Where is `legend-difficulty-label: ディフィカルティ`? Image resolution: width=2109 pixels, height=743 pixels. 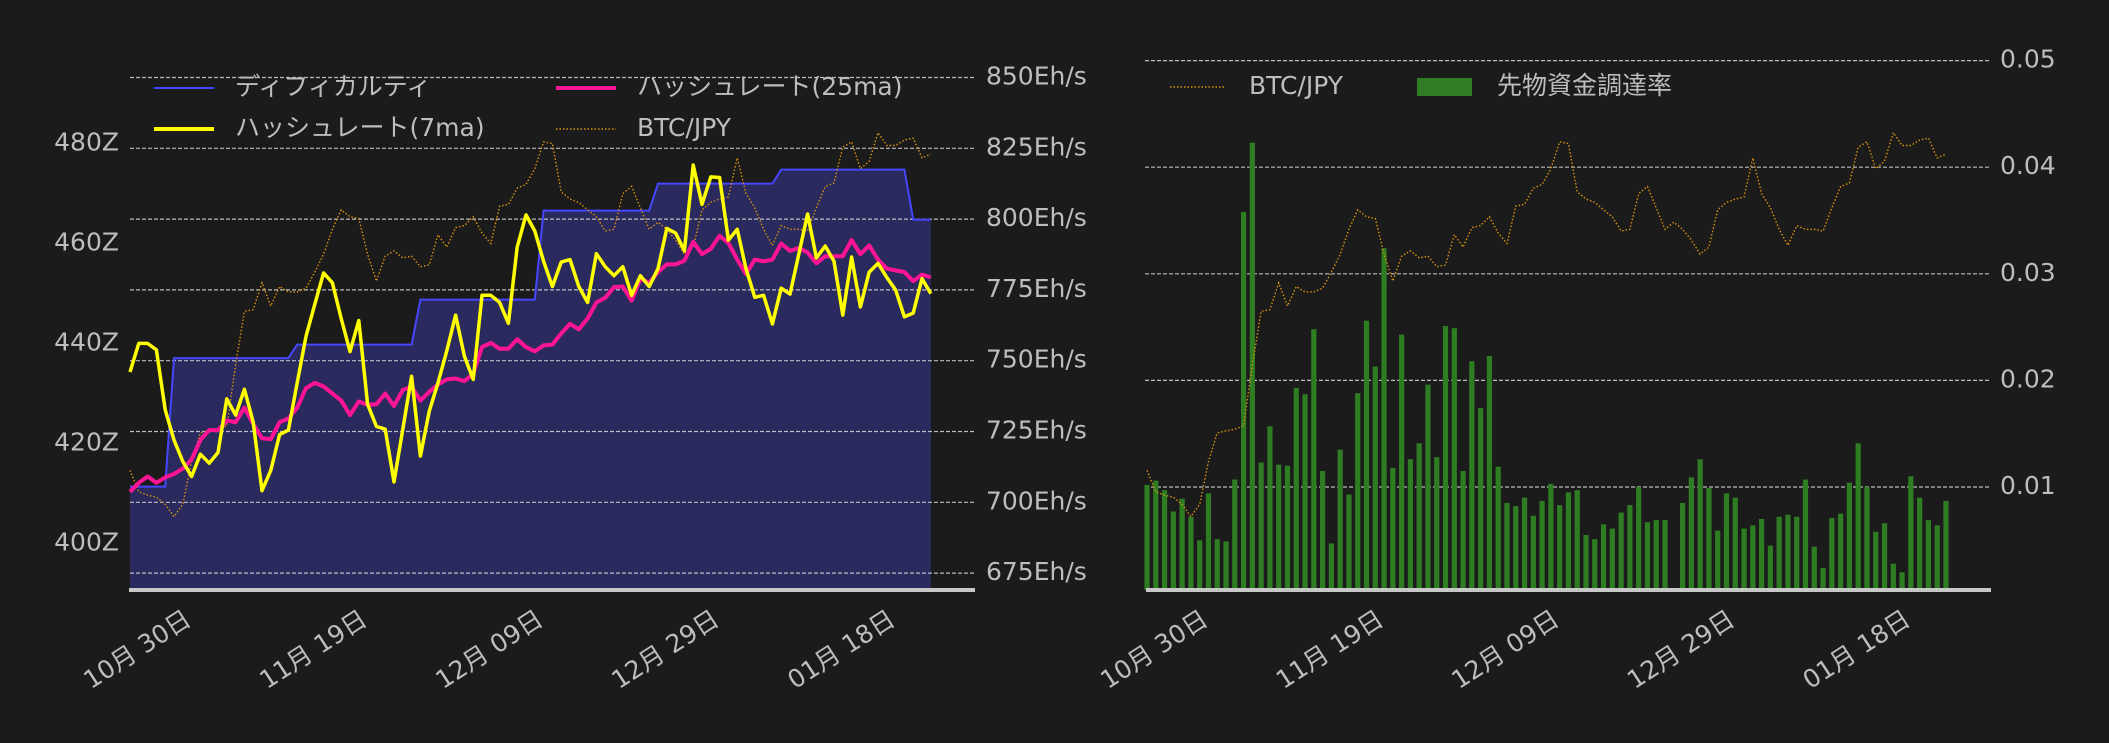
legend-difficulty-label: ディフィカルティ is located at coordinates (333, 86).